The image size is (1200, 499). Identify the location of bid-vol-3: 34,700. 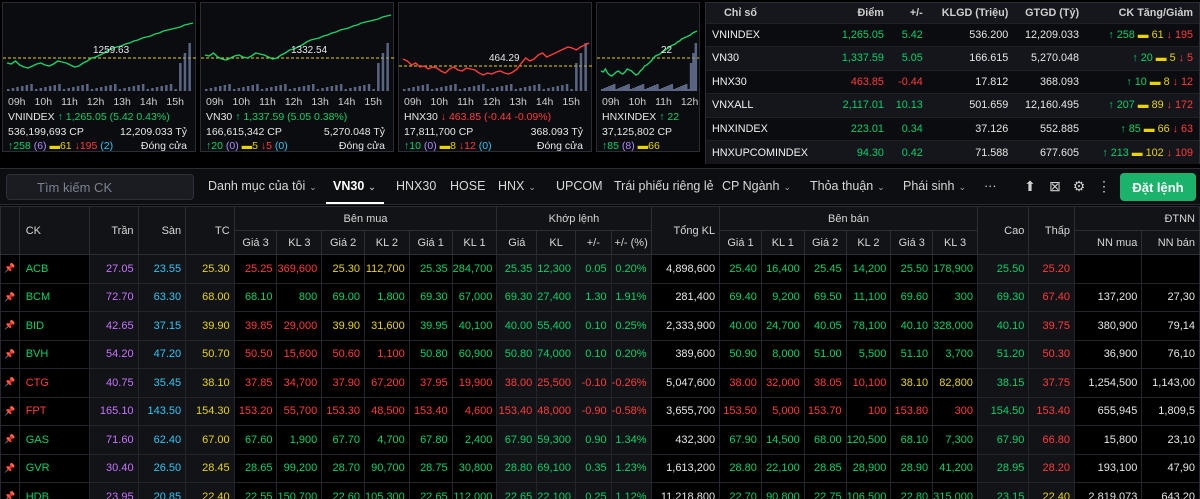
(299, 383).